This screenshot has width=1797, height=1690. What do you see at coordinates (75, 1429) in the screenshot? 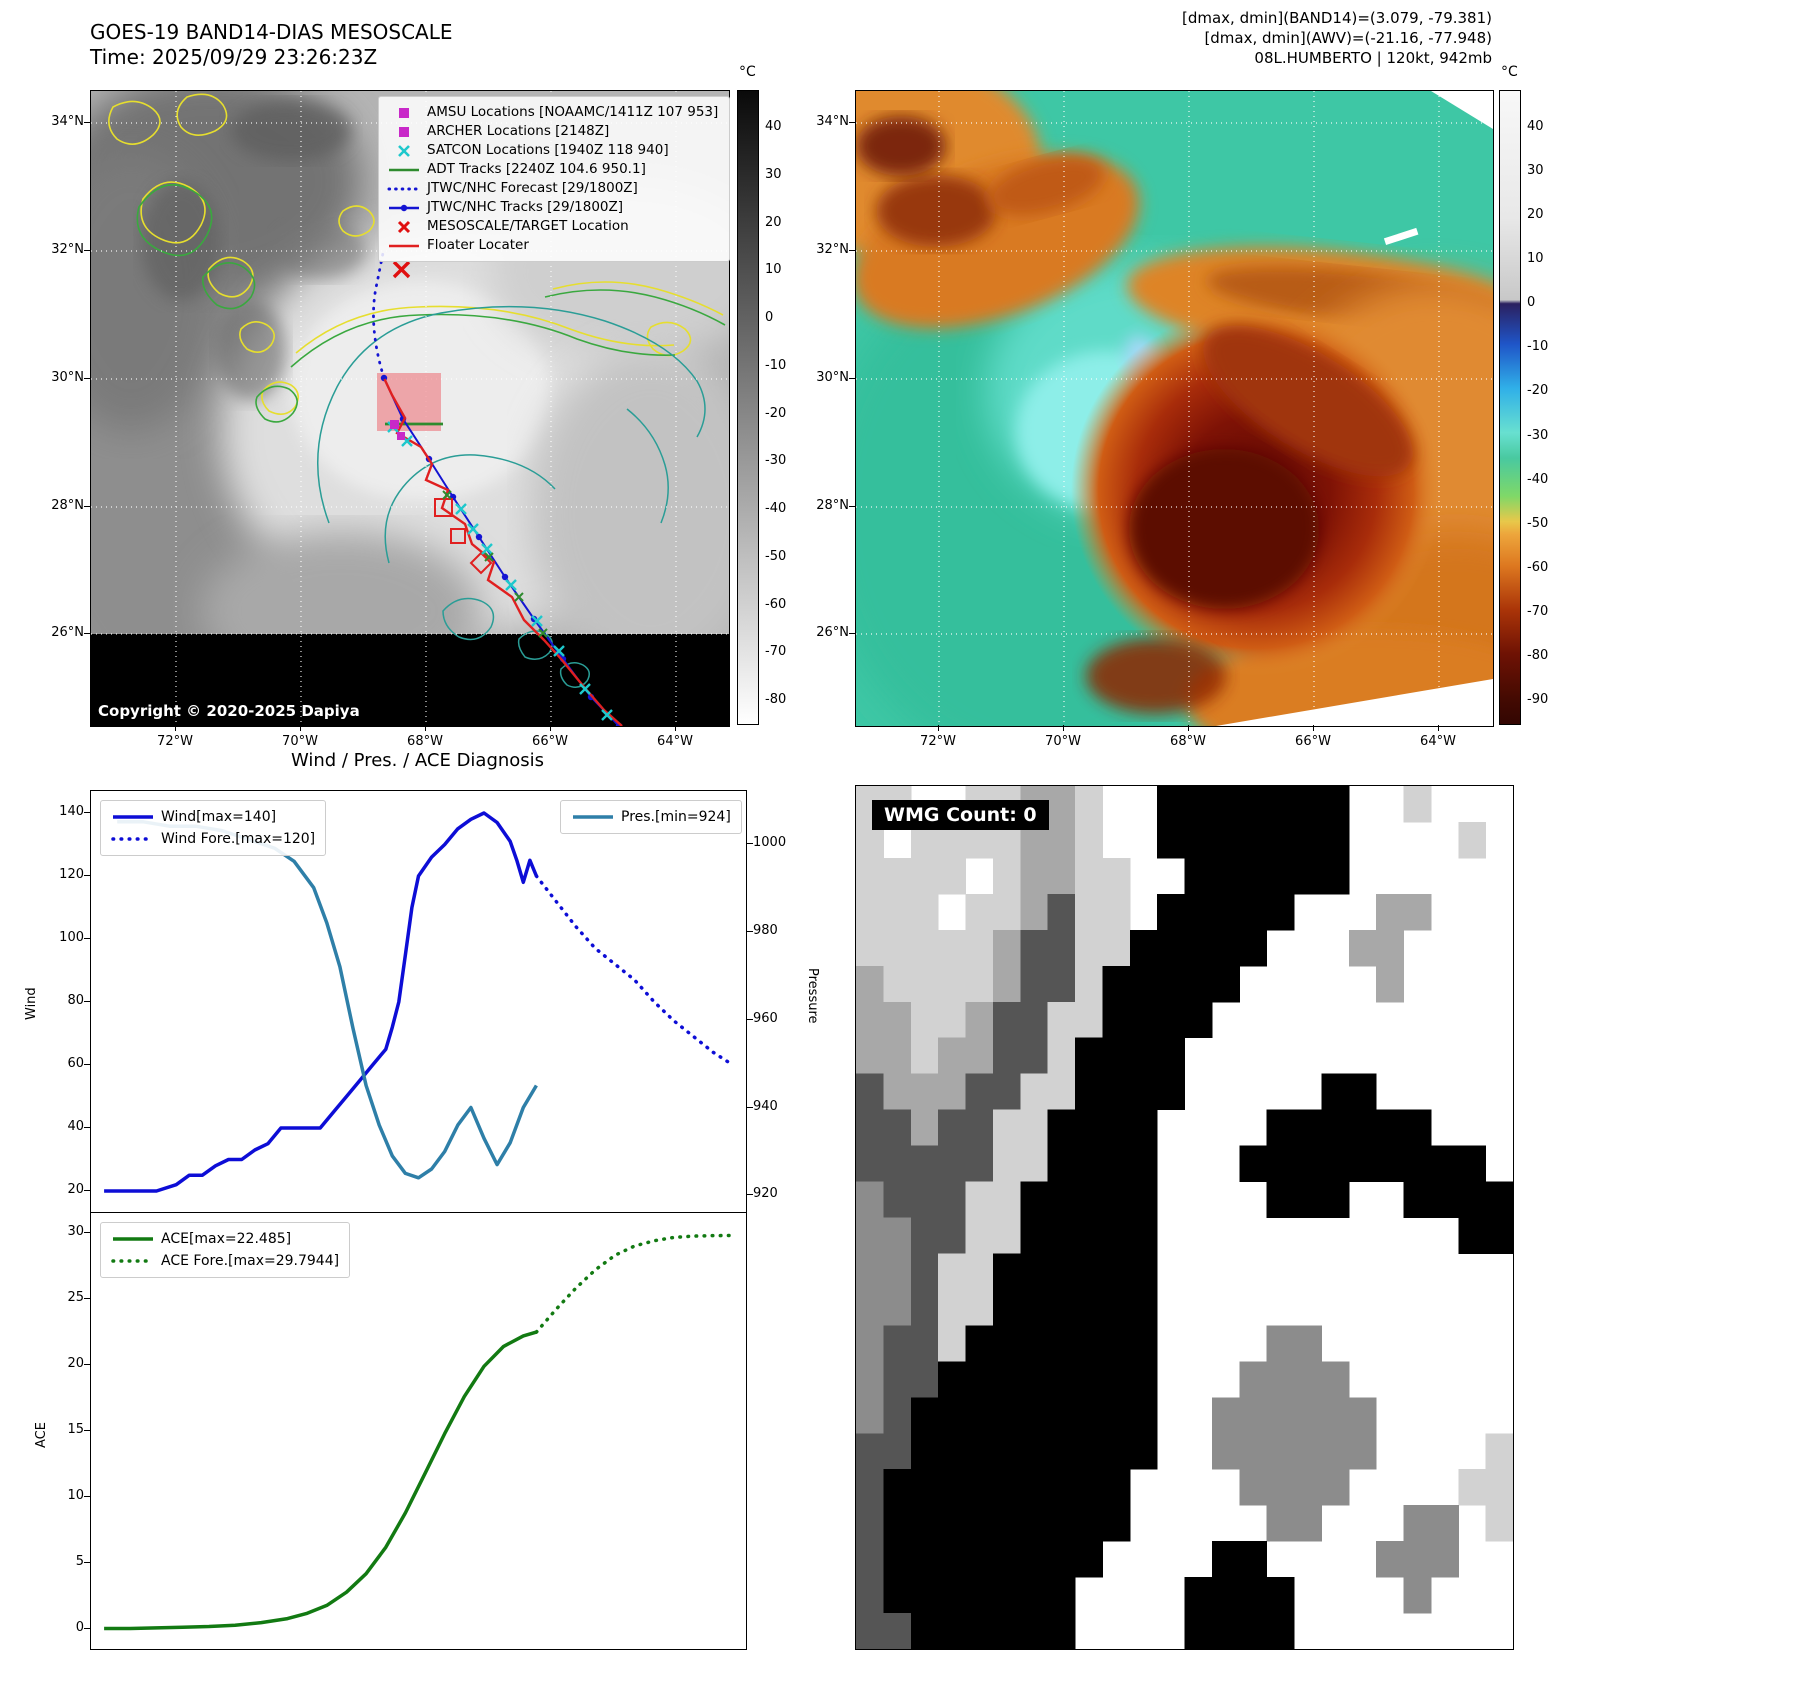
I see `y-tick-label: 15` at bounding box center [75, 1429].